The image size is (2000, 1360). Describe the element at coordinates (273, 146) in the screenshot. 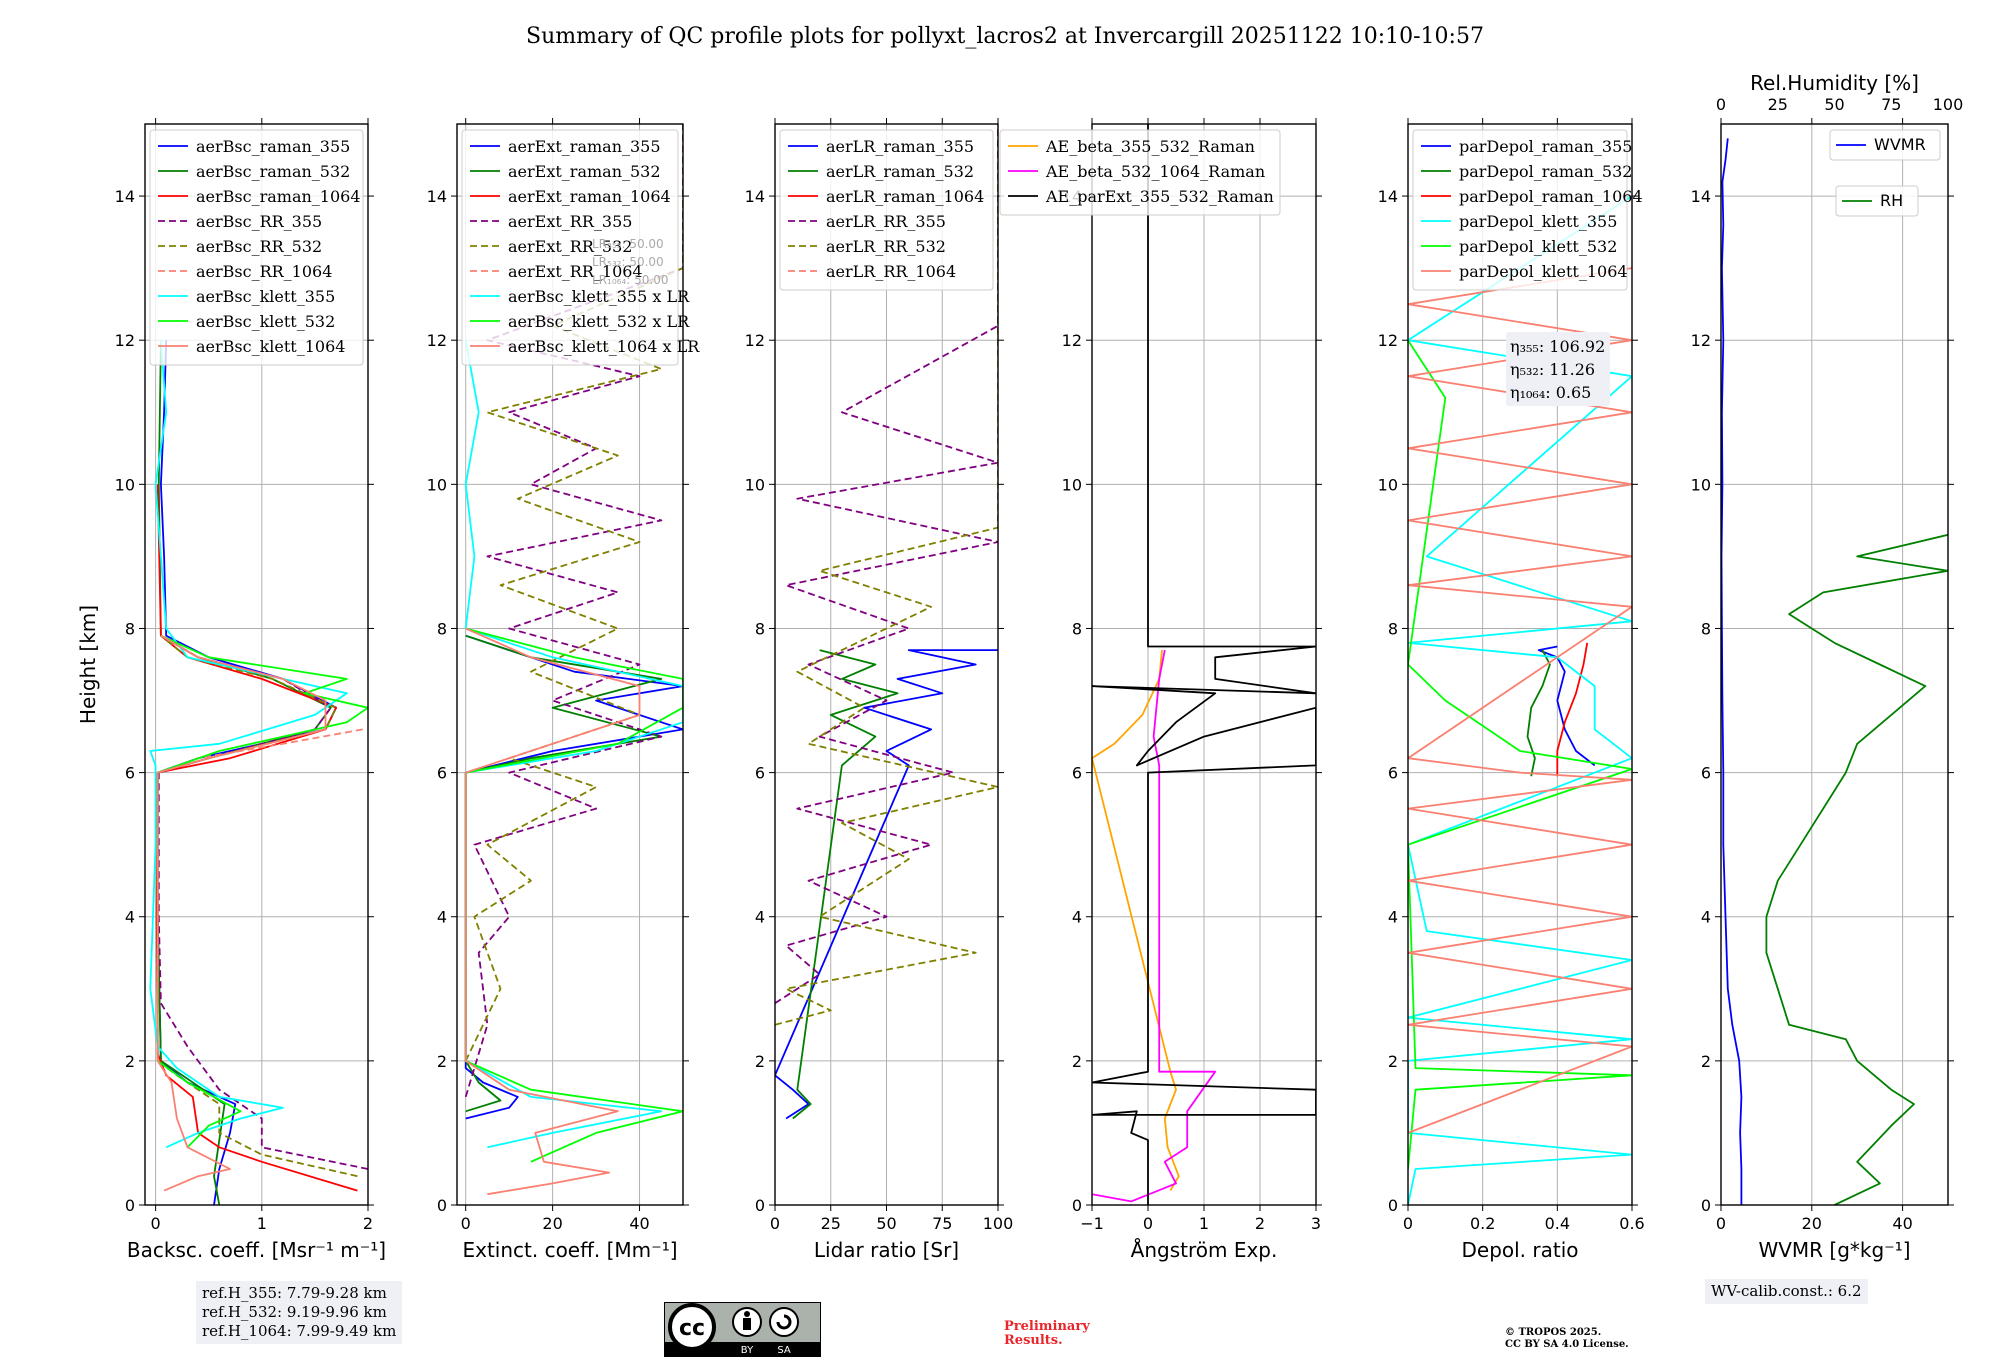

I see `legend-entry-aerBsc_raman_355: aerBsc_raman_355` at that location.